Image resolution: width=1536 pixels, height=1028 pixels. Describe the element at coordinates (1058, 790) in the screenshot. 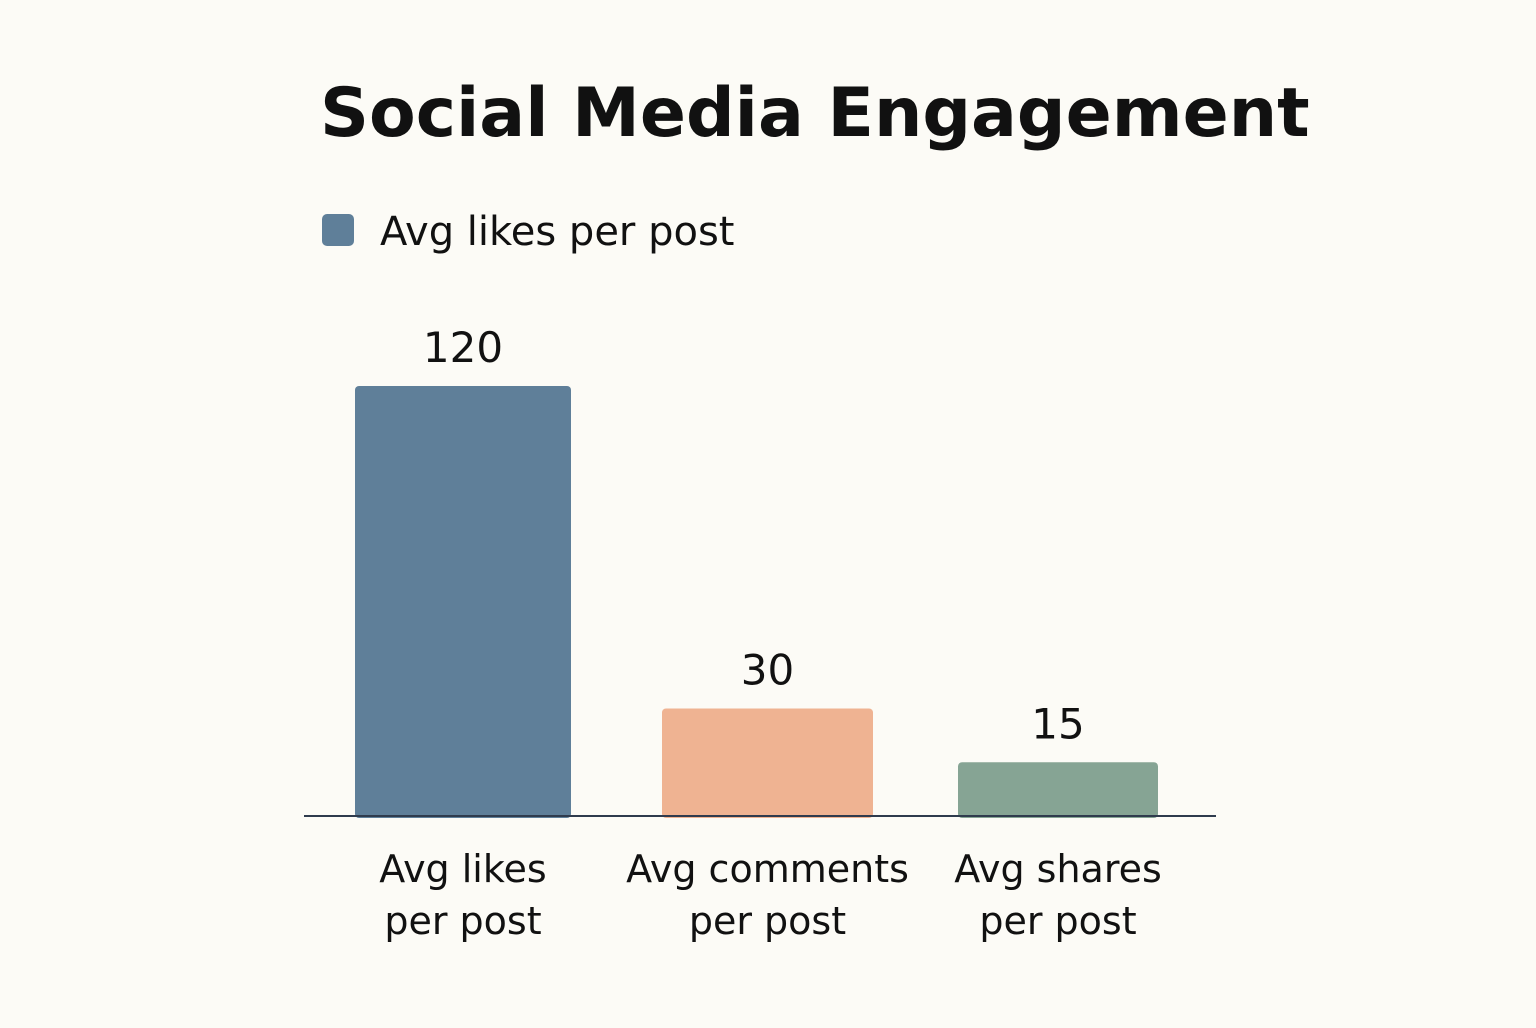

I see `bar-shares` at that location.